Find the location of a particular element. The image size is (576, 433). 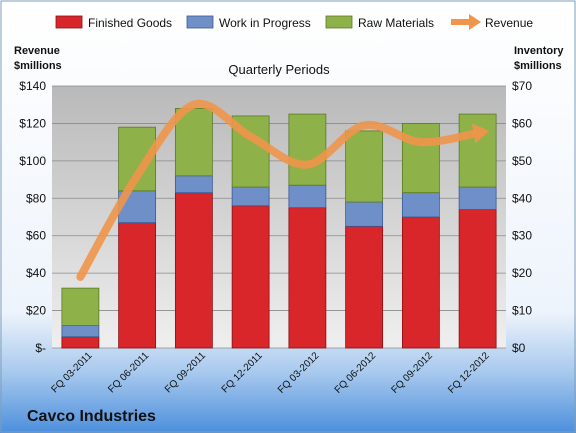

right-axis-label-line2: $millions is located at coordinates (538, 66).